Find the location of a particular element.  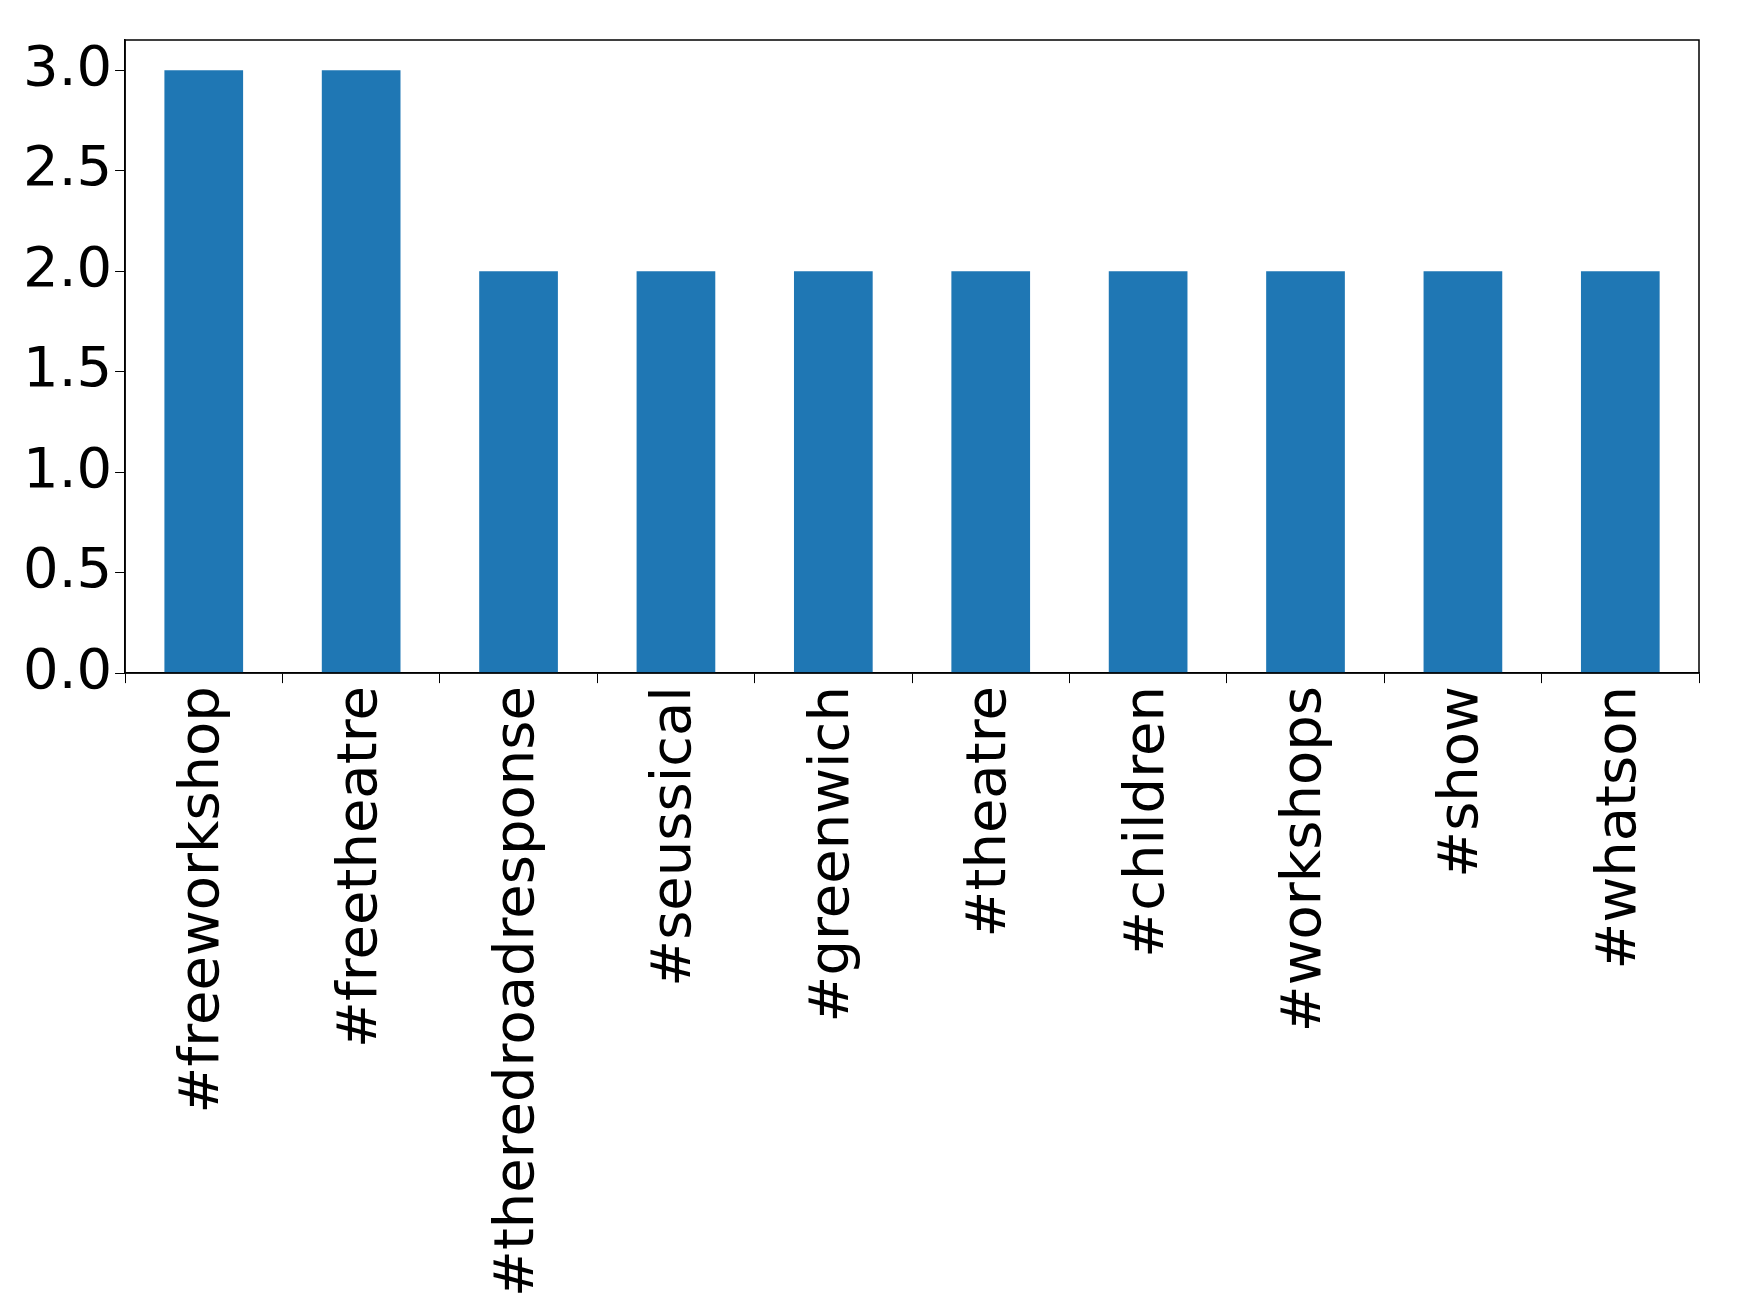

x-tick-label: #theatre is located at coordinates (986, 812).